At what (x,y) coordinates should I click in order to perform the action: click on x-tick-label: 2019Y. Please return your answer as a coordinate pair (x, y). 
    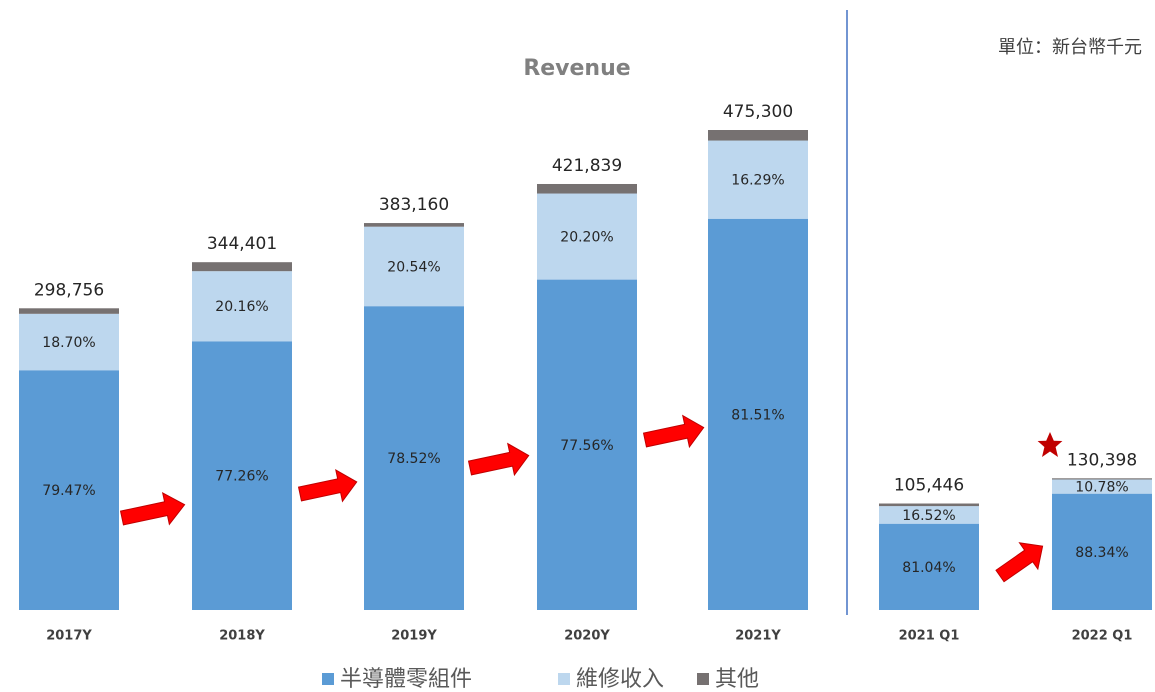
    Looking at the image, I should click on (414, 636).